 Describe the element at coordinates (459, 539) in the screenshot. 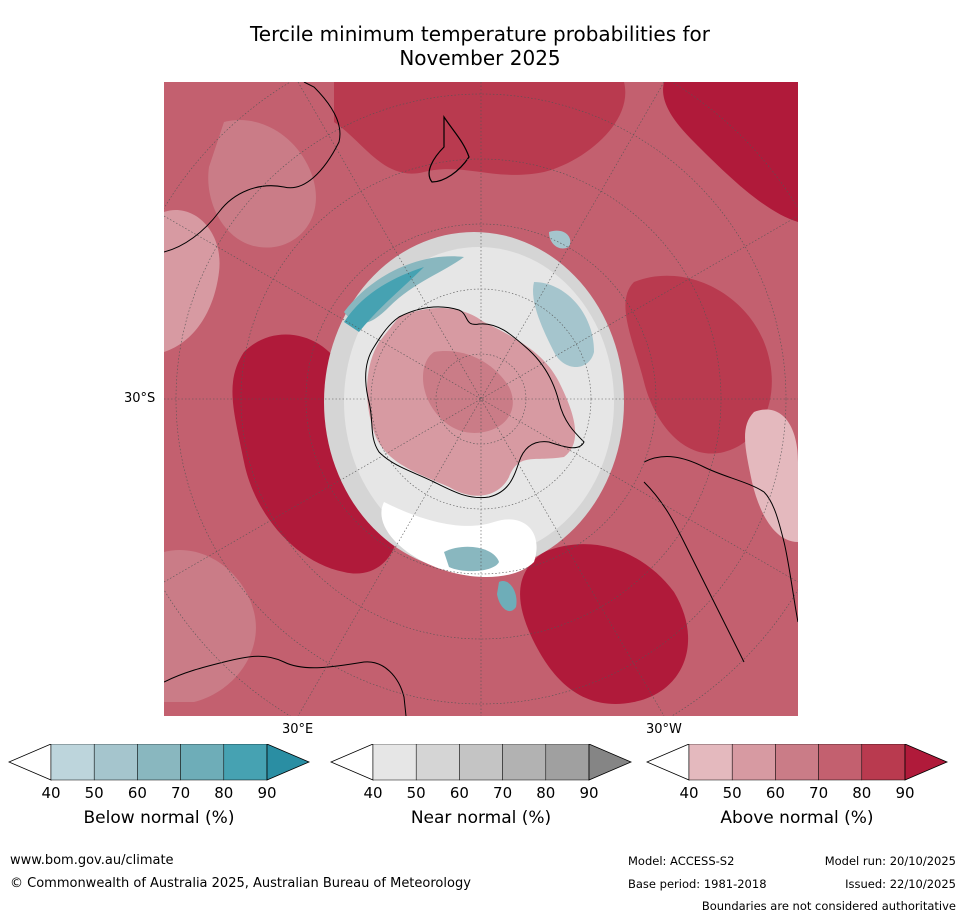

I see `near-normal-white-patch` at that location.